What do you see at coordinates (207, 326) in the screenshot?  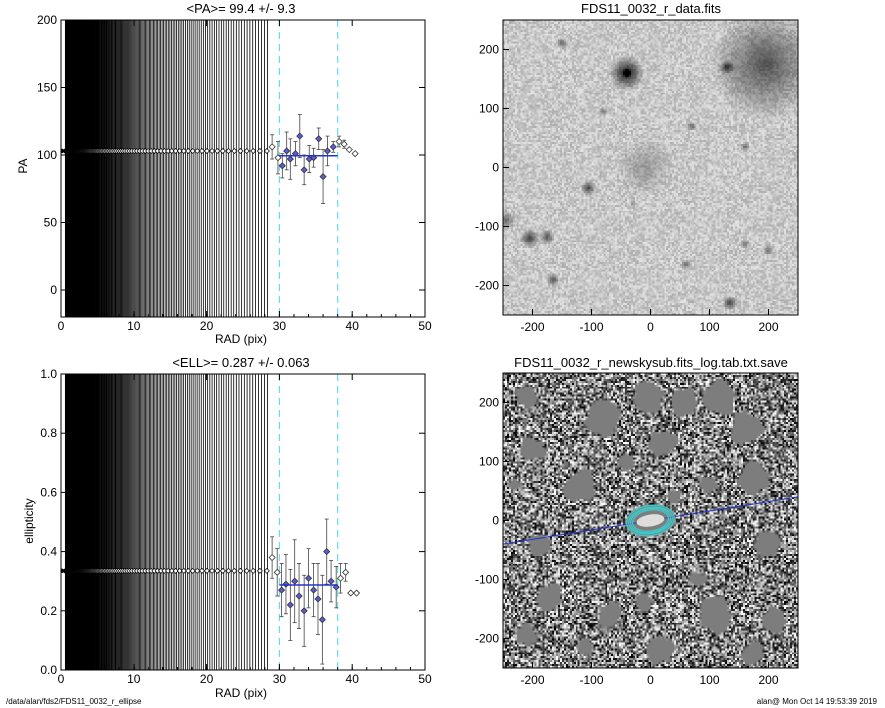 I see `pa-x-tick-label-2: 20` at bounding box center [207, 326].